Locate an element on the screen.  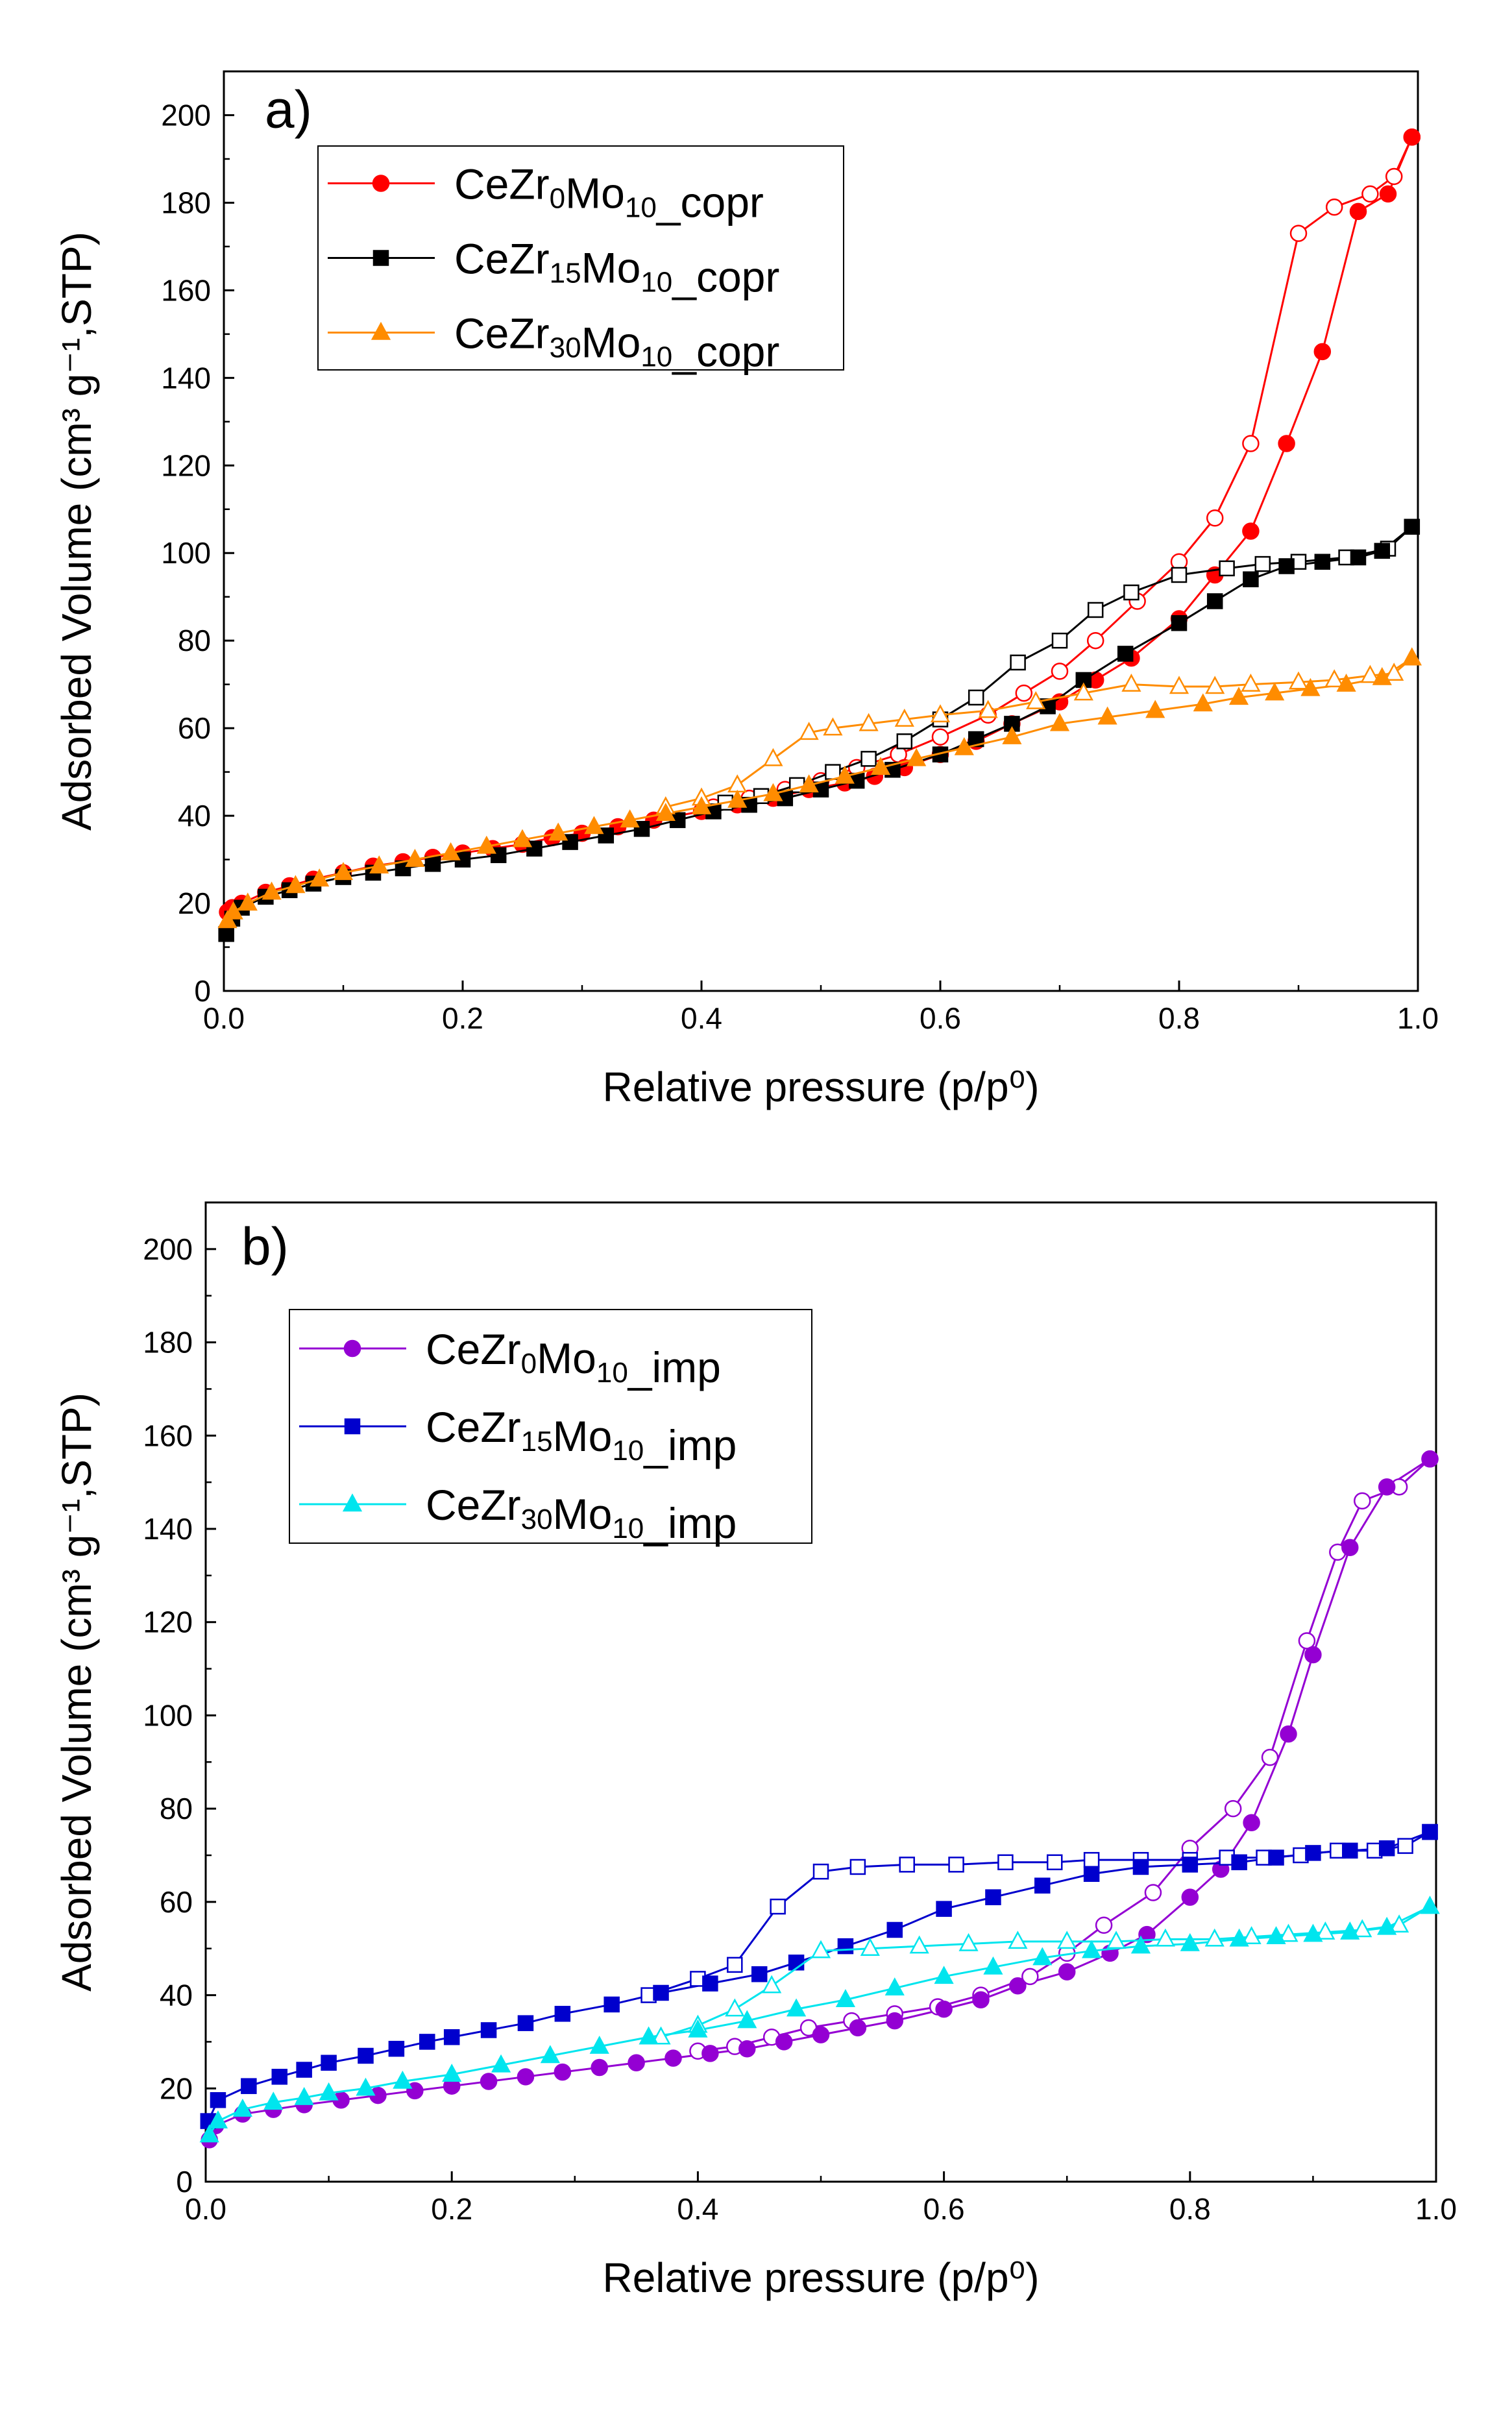
legend-entry: CeZr0Mo10_copr is located at coordinates (546, 193).